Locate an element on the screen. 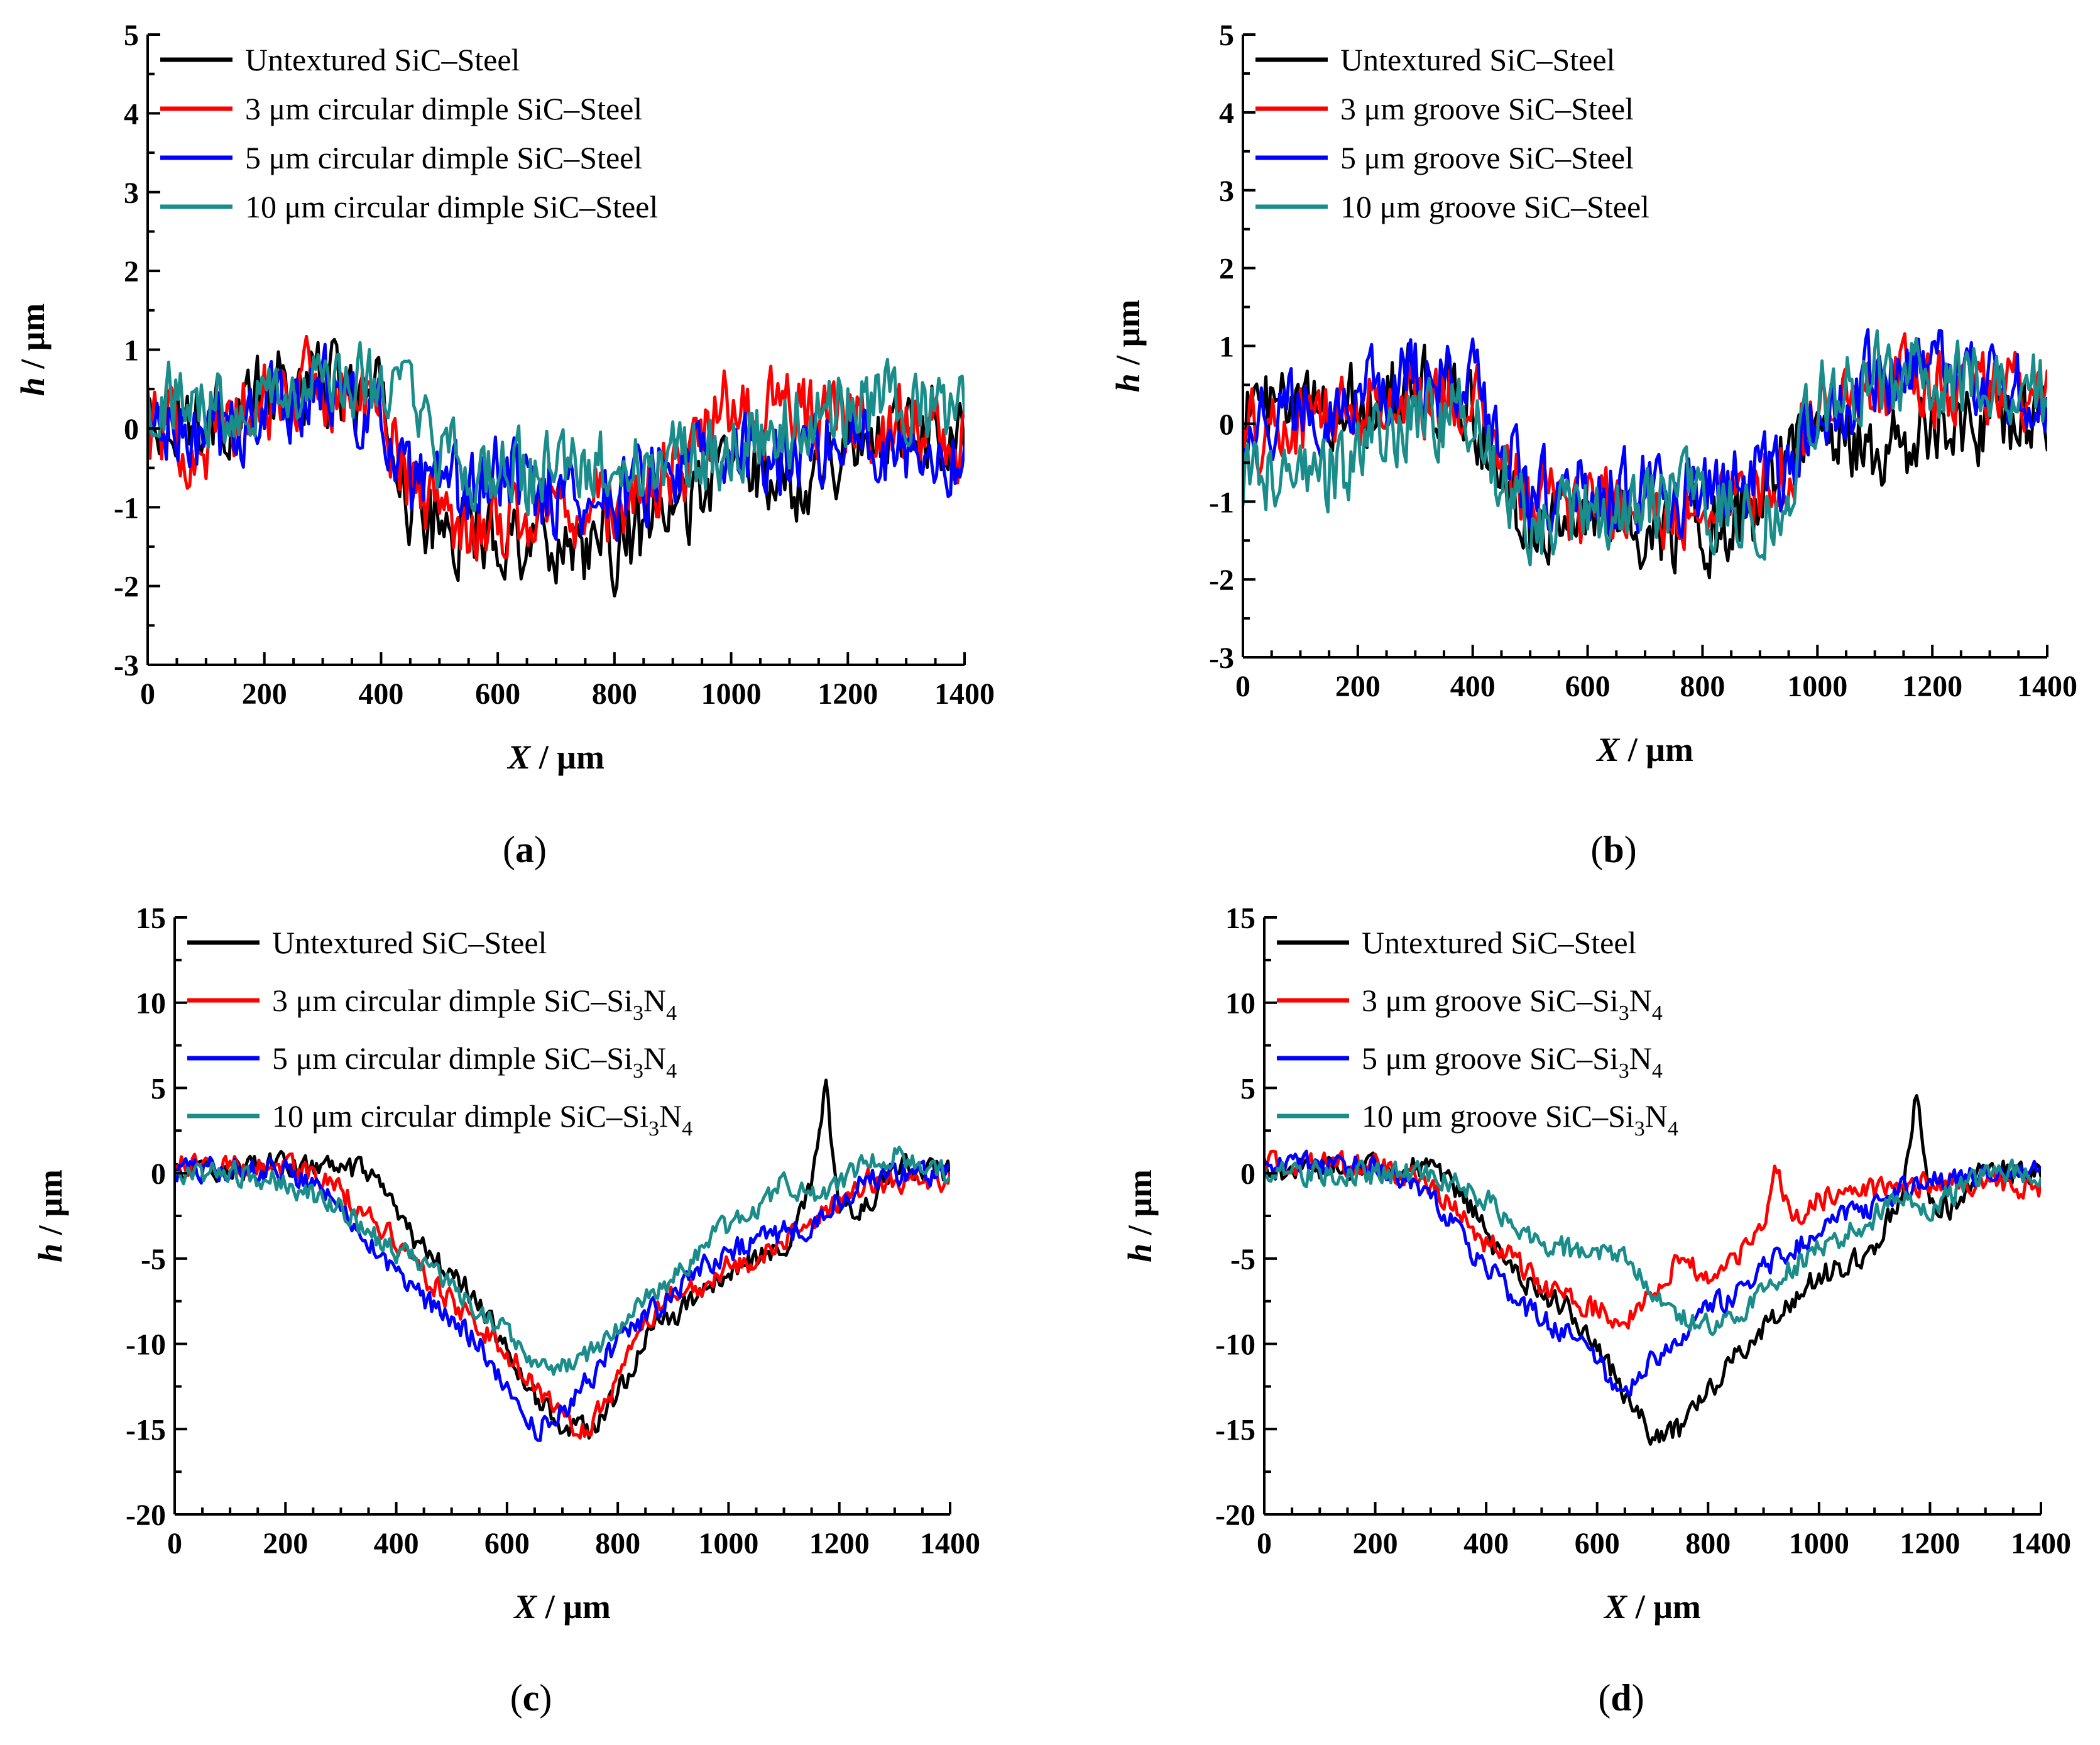  legend-entry-name: 5 μm circular dimple SiC–Steel is located at coordinates (443, 157).